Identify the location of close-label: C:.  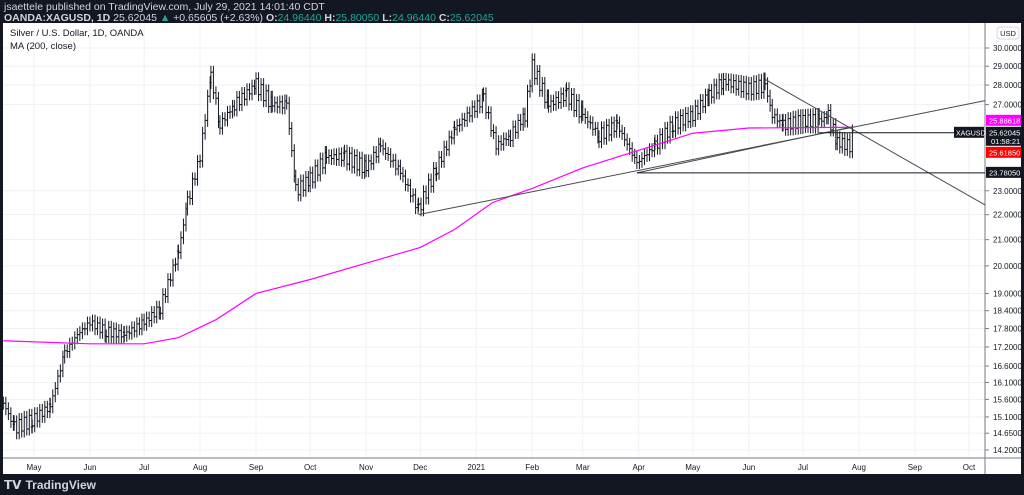
(444, 18).